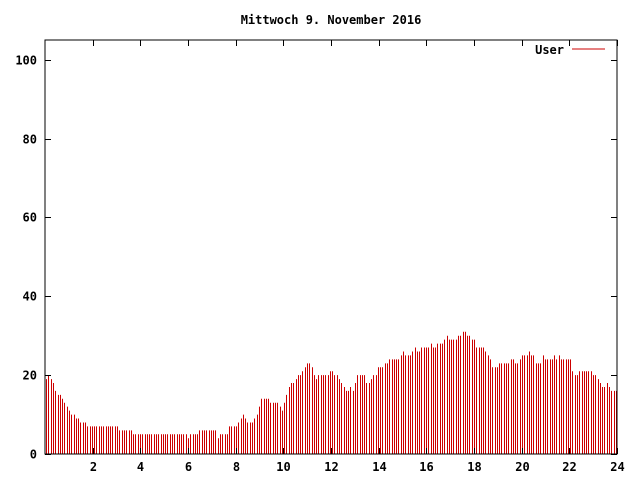 This screenshot has width=640, height=480. What do you see at coordinates (522, 467) in the screenshot?
I see `x-tick-label: 20` at bounding box center [522, 467].